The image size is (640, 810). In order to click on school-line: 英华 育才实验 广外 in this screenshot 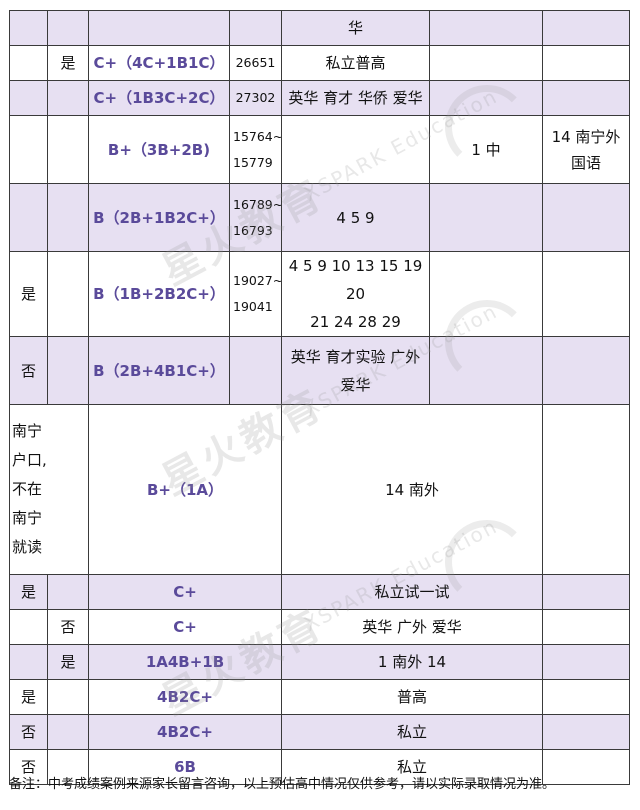, I will do `click(355, 356)`.